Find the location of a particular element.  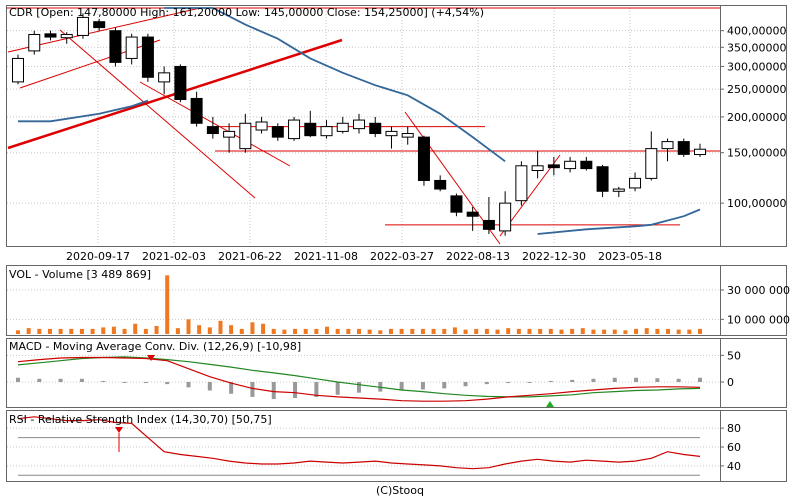

price-x-tick-label: 2022-08-13 is located at coordinates (478, 256).